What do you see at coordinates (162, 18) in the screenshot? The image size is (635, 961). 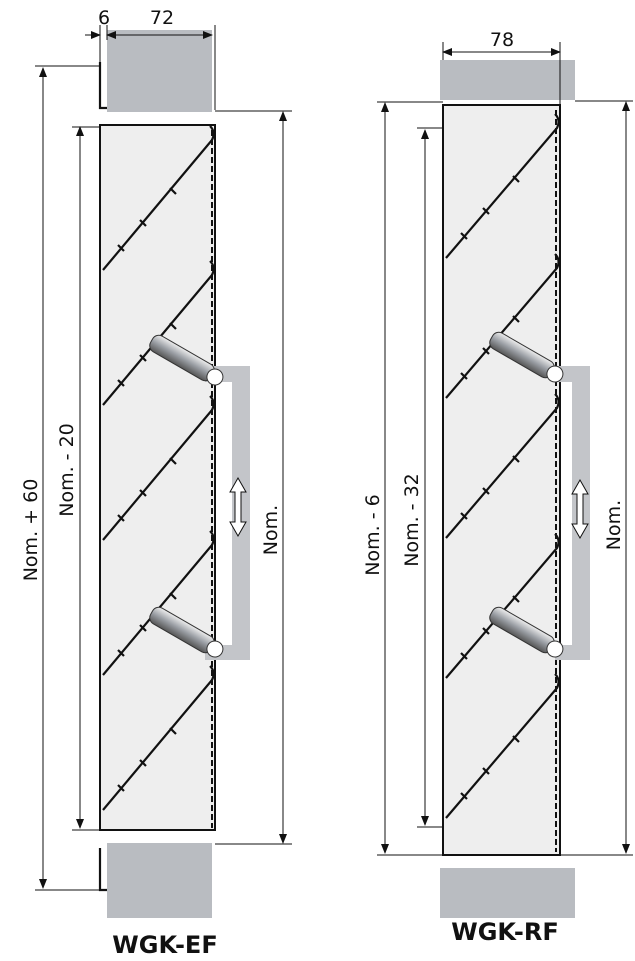 I see `dim-text: 72` at bounding box center [162, 18].